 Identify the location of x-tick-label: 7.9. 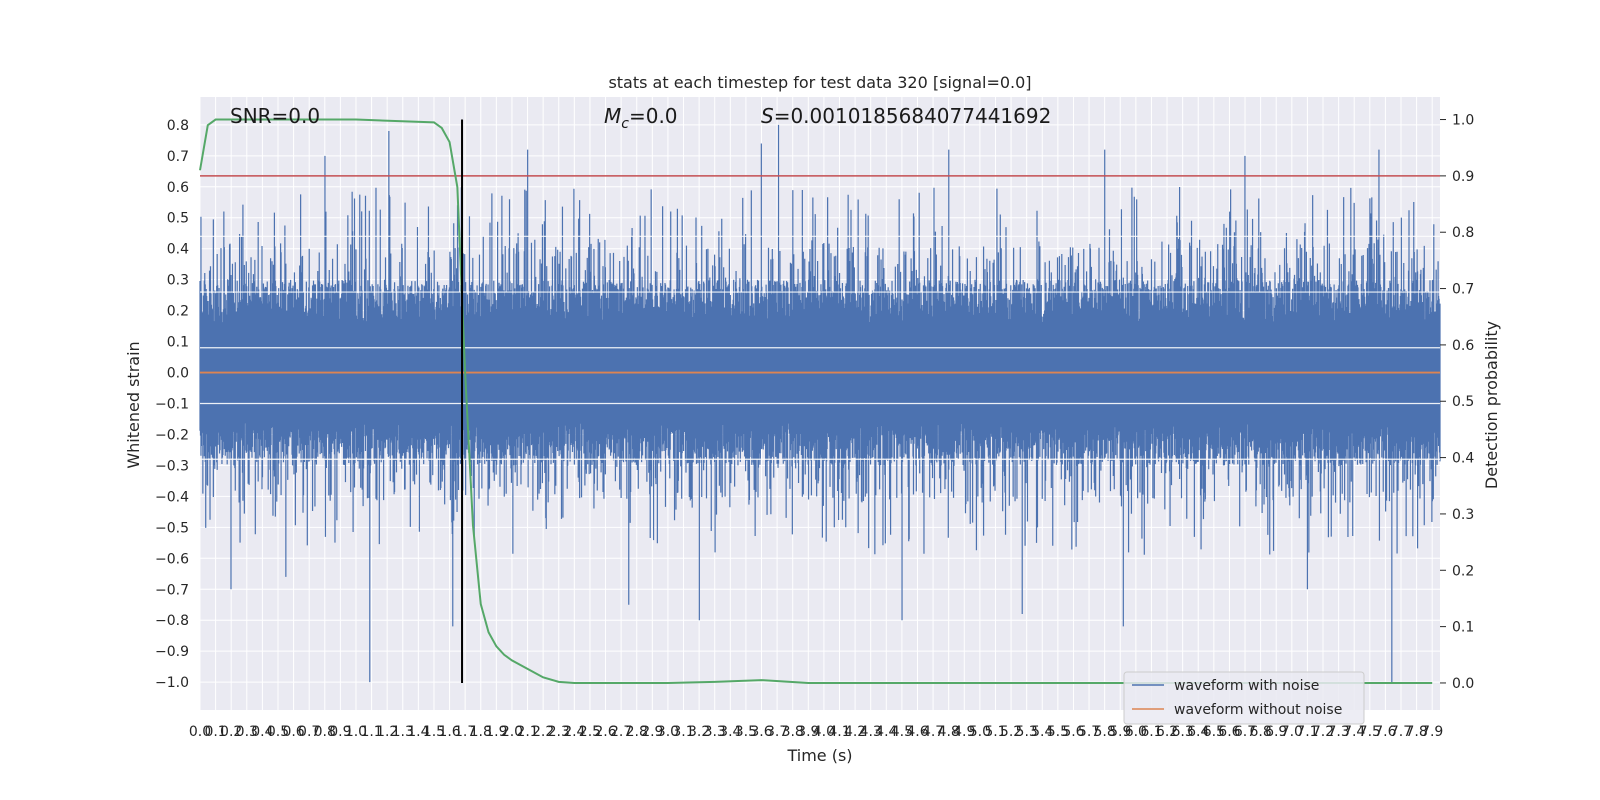
(1432, 732).